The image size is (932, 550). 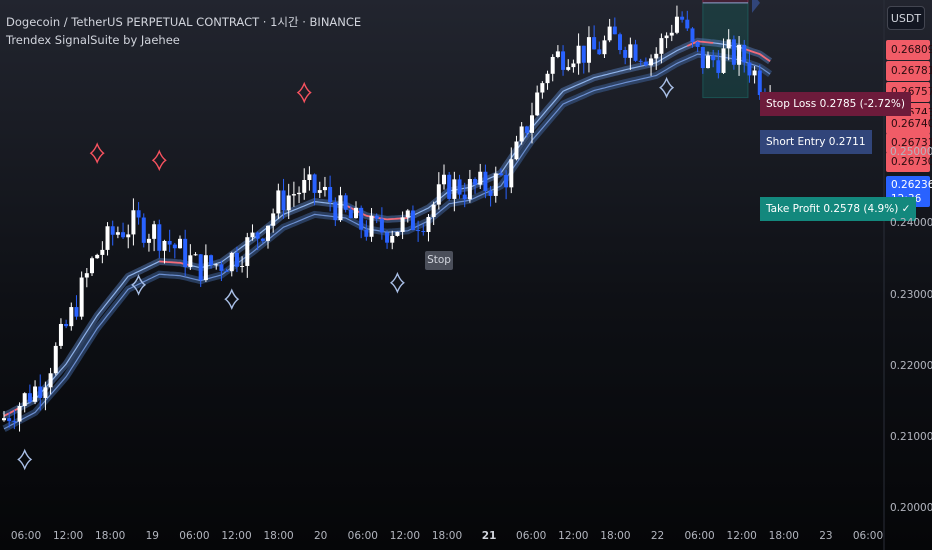 I want to click on indicator-title: Trendex SignalSuite by Jaehee, so click(x=93, y=40).